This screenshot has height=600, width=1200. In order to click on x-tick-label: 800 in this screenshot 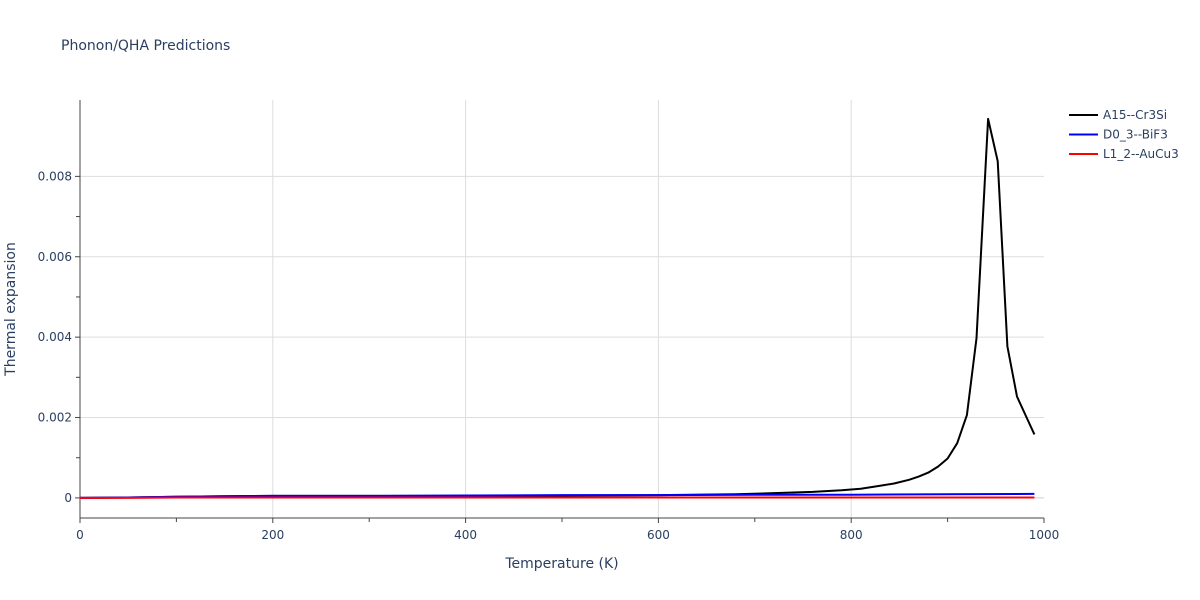, I will do `click(851, 535)`.